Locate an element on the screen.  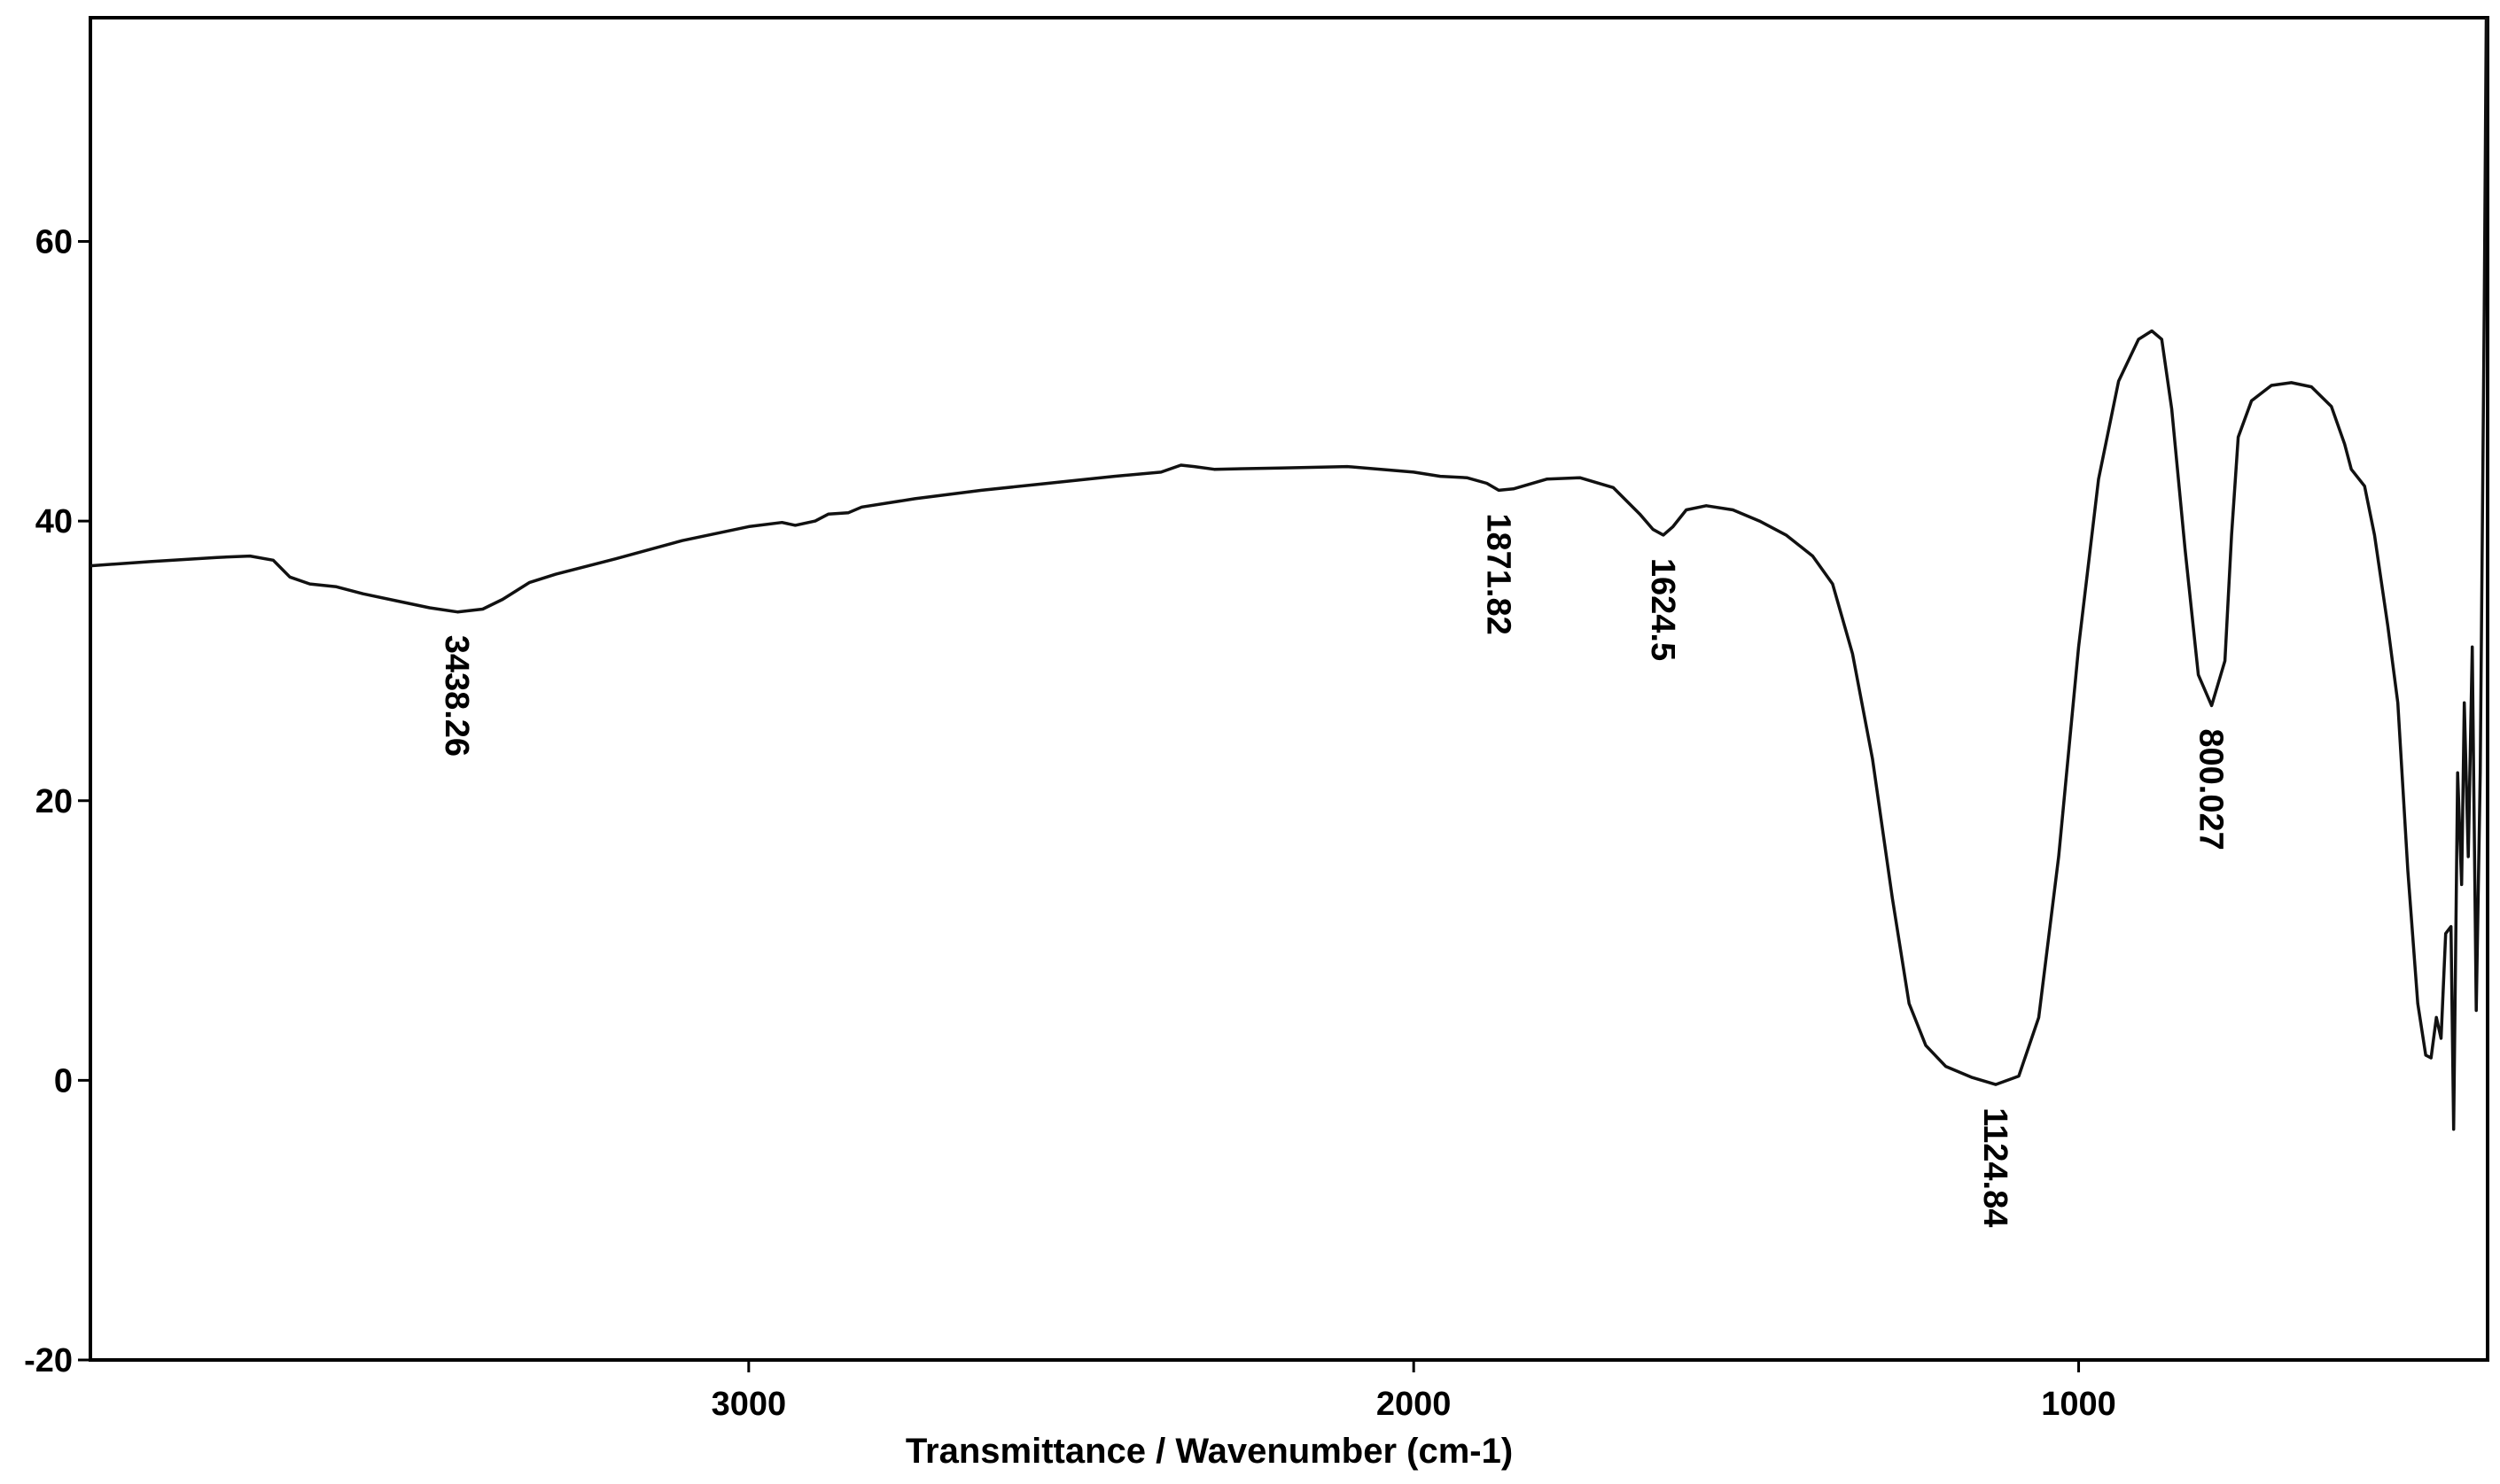
x-tick-label: 3000 is located at coordinates (749, 1404).